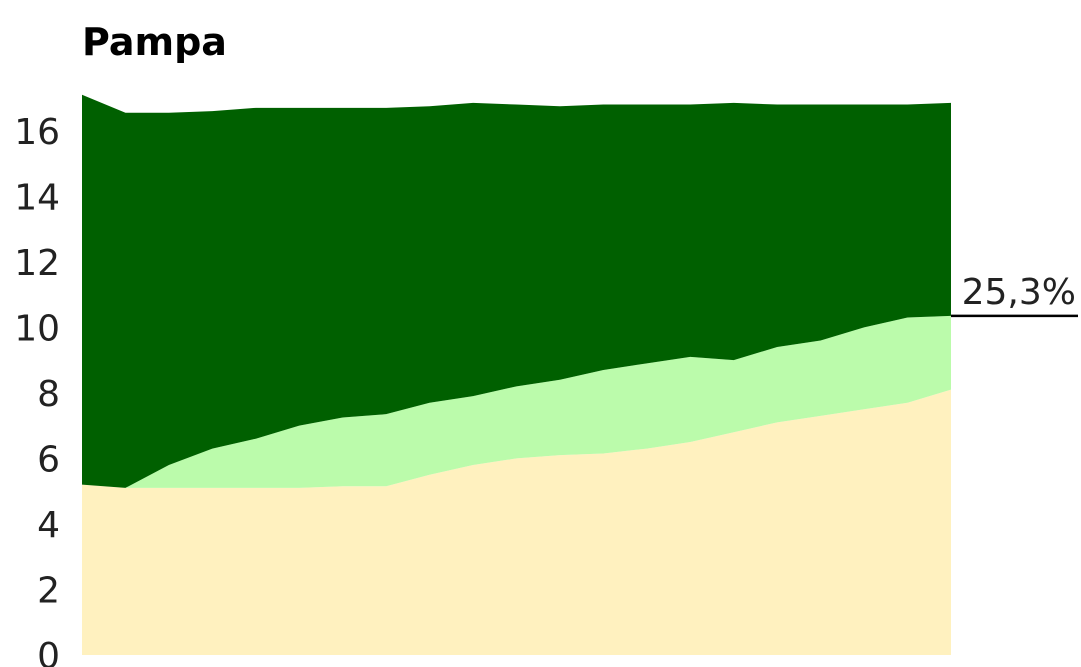 This screenshot has height=667, width=1081. What do you see at coordinates (48, 459) in the screenshot?
I see `y-tick-label: 6` at bounding box center [48, 459].